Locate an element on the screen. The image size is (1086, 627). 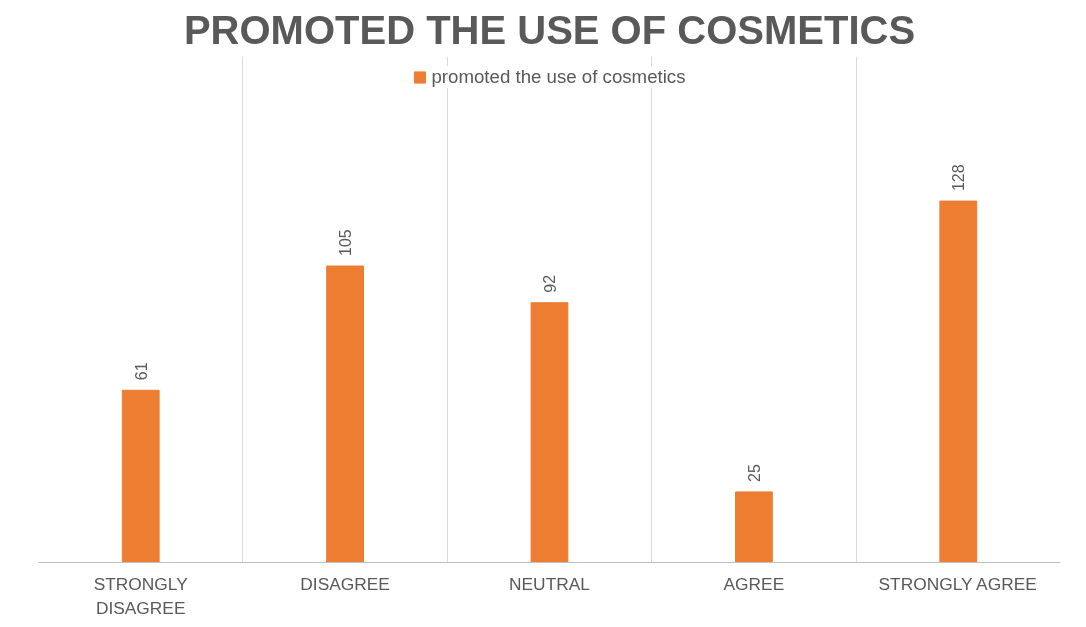
x-tick-label: DISAGREE is located at coordinates (345, 583).